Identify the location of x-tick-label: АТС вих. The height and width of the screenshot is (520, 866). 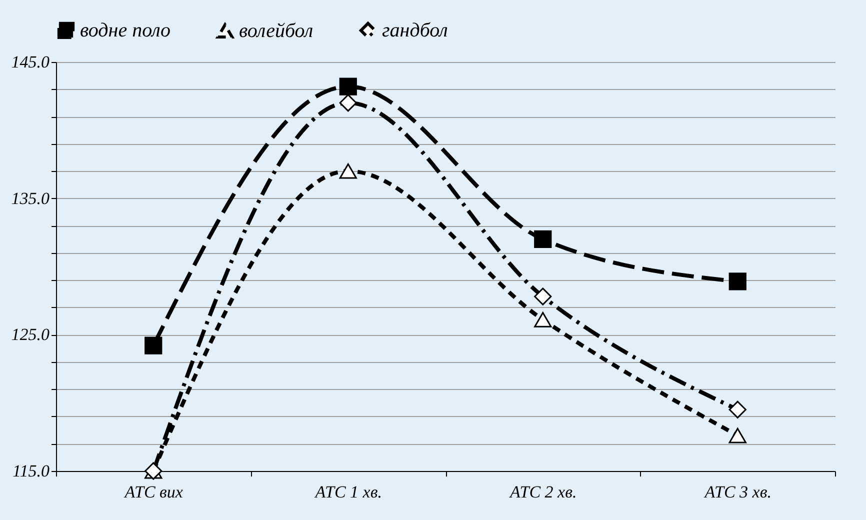
(154, 492).